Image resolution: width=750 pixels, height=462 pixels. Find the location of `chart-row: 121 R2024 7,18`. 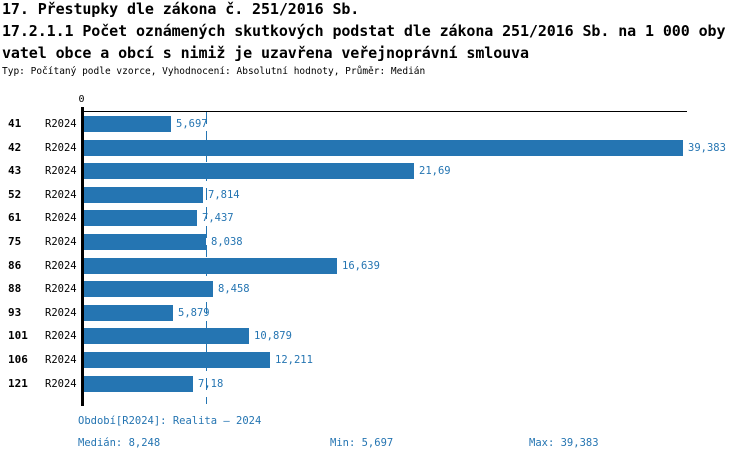

chart-row: 121 R2024 7,18 is located at coordinates (375, 384).